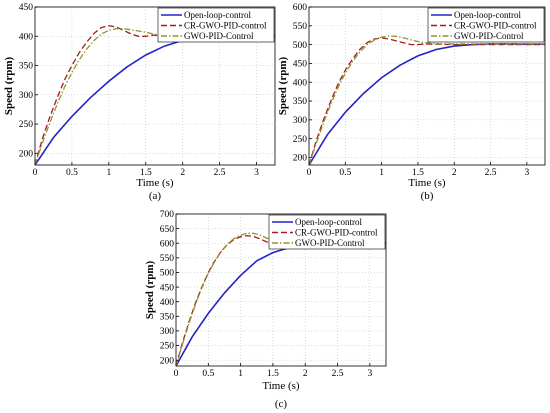  What do you see at coordinates (167, 215) in the screenshot?
I see `y-tick-label: 700` at bounding box center [167, 215].